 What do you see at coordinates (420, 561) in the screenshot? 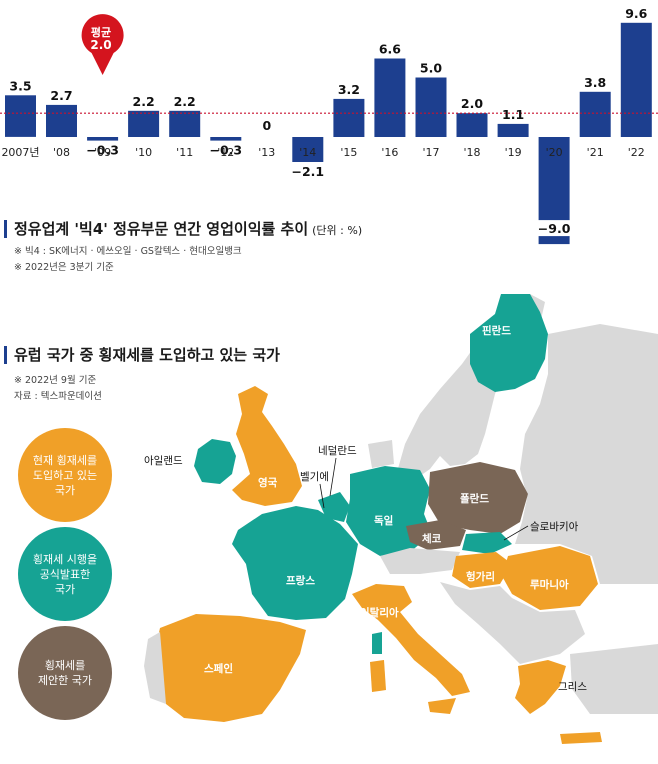
I see `map-austria` at bounding box center [420, 561].